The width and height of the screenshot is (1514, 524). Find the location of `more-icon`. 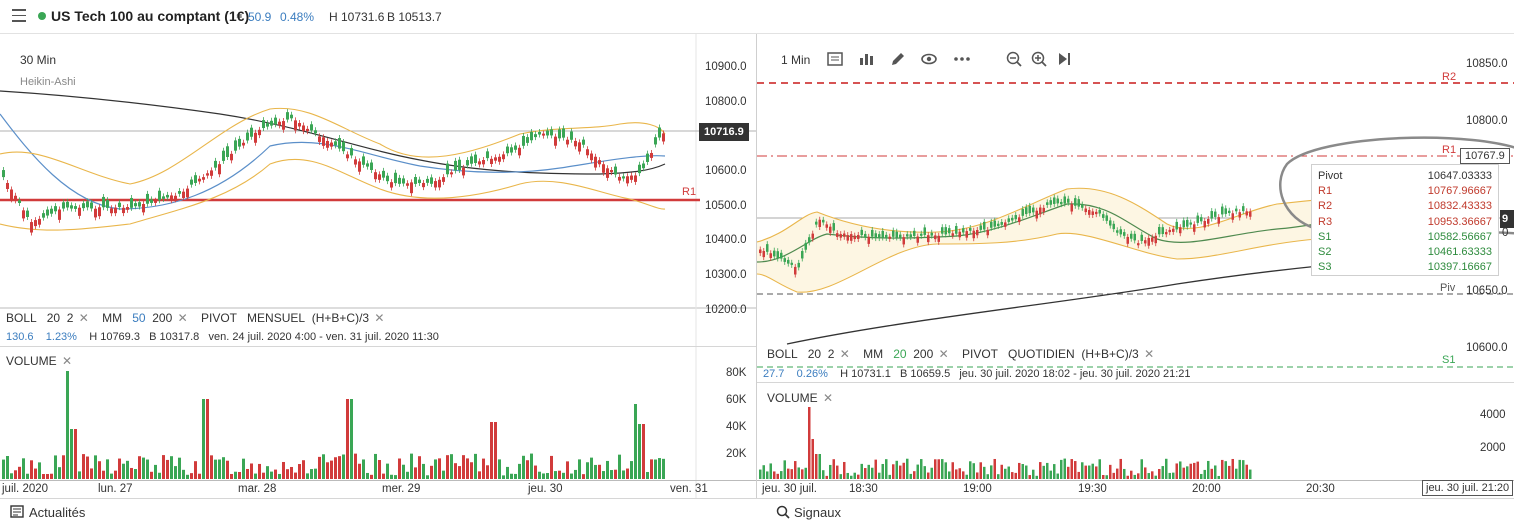

more-icon is located at coordinates (962, 59).